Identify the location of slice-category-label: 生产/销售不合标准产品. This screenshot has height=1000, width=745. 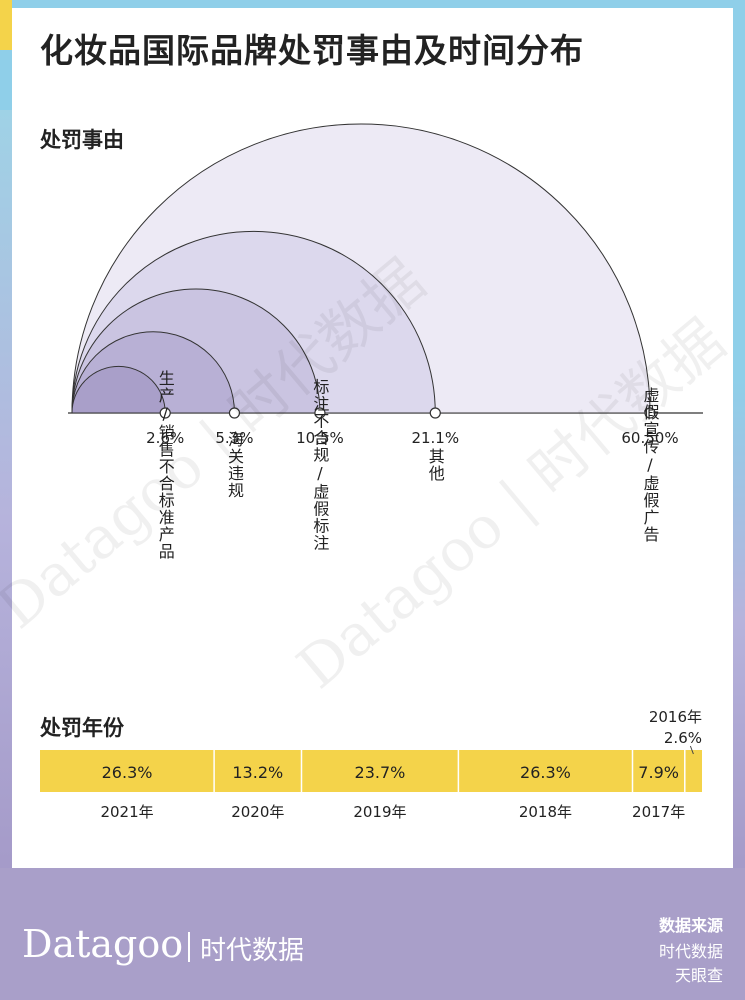
(165, 465).